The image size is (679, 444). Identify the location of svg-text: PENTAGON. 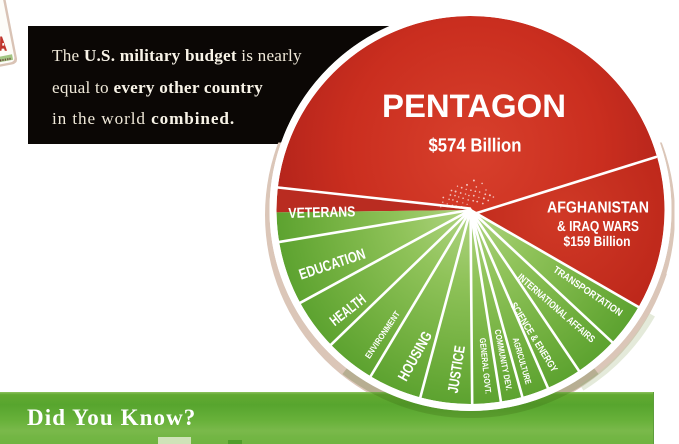
(474, 106).